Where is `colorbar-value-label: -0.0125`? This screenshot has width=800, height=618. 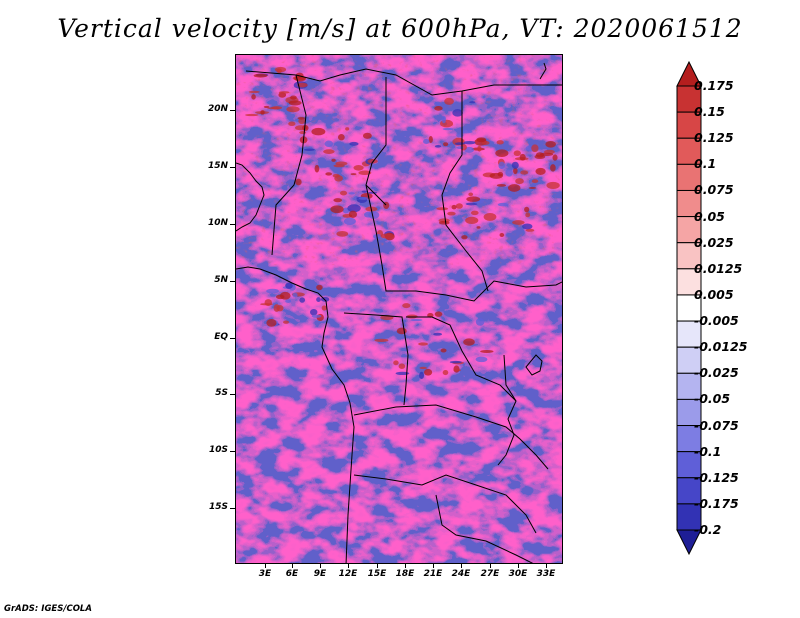 colorbar-value-label: -0.0125 is located at coordinates (721, 347).